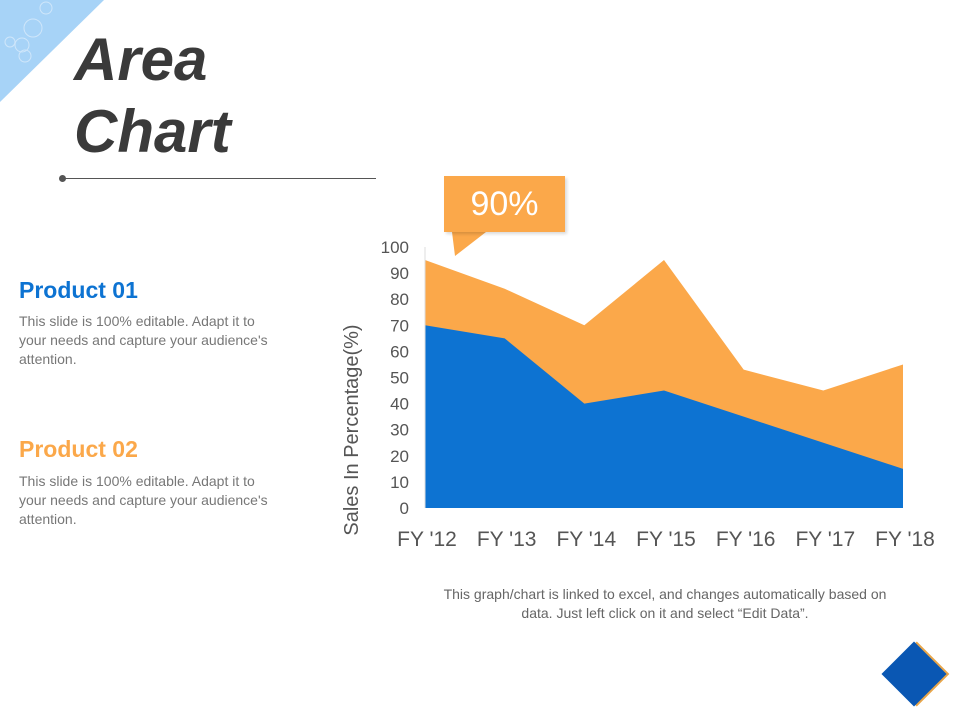  Describe the element at coordinates (219, 178) in the screenshot. I see `title-divider` at that location.